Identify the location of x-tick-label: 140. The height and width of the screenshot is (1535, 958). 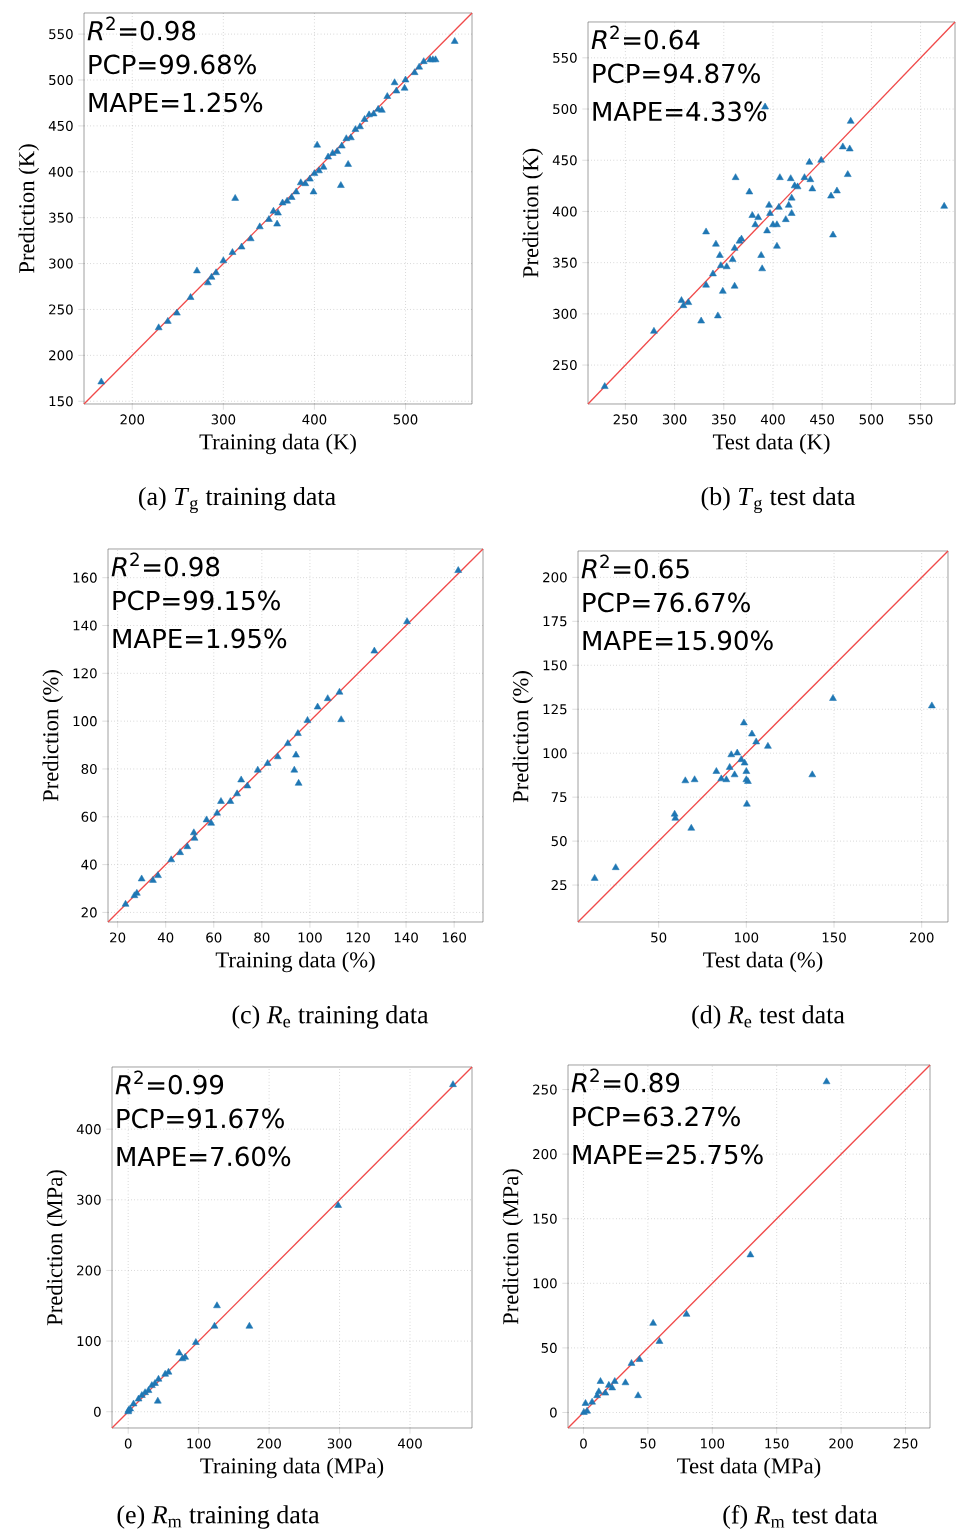
(406, 937).